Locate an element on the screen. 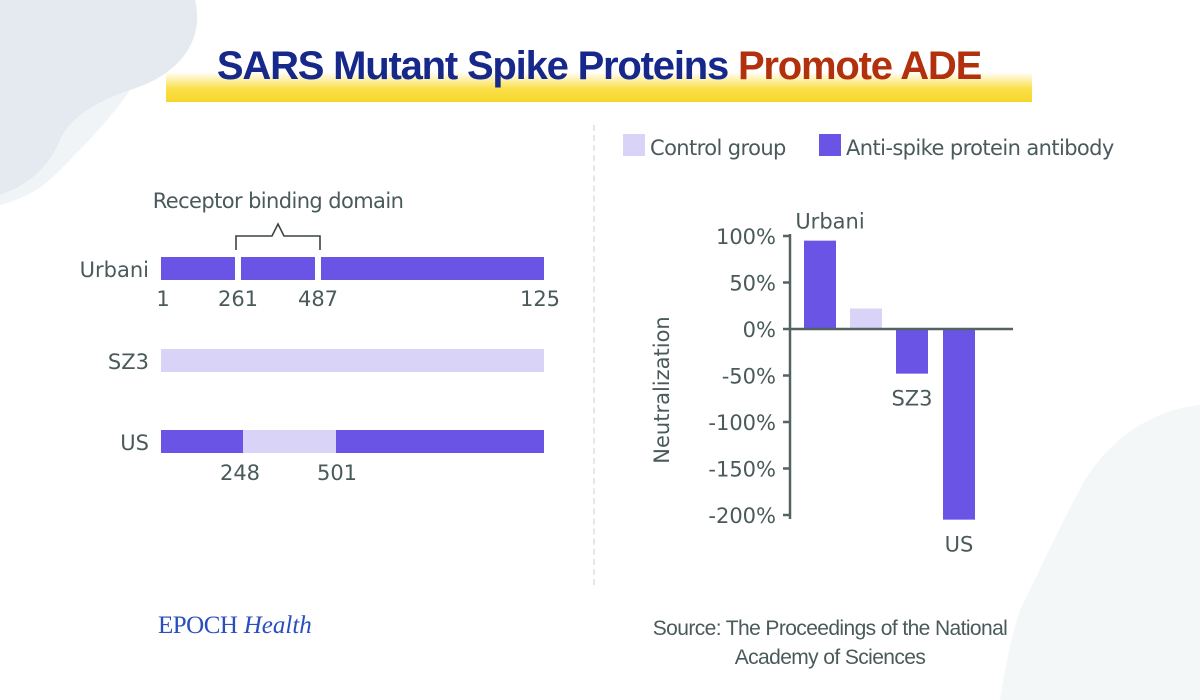  y-tick-label: -200% is located at coordinates (742, 516).